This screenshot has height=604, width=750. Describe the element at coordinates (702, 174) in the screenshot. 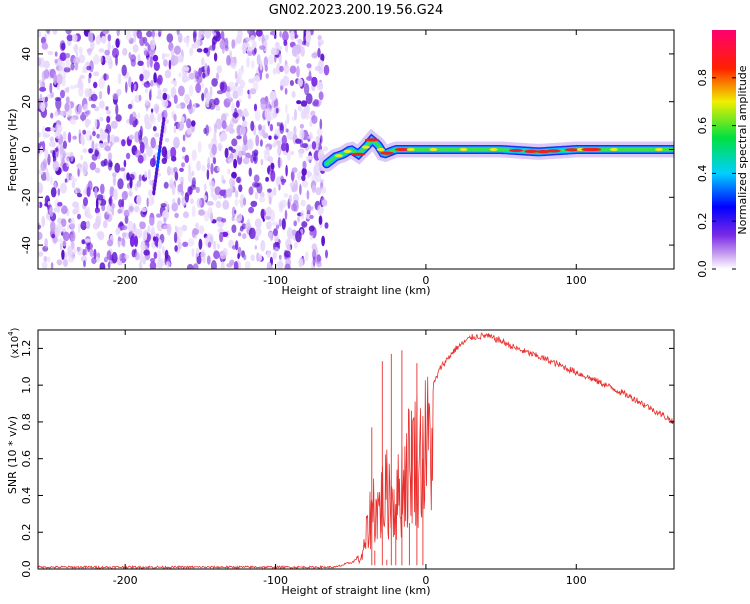

I see `colorbar-tick-label: 0.4` at that location.